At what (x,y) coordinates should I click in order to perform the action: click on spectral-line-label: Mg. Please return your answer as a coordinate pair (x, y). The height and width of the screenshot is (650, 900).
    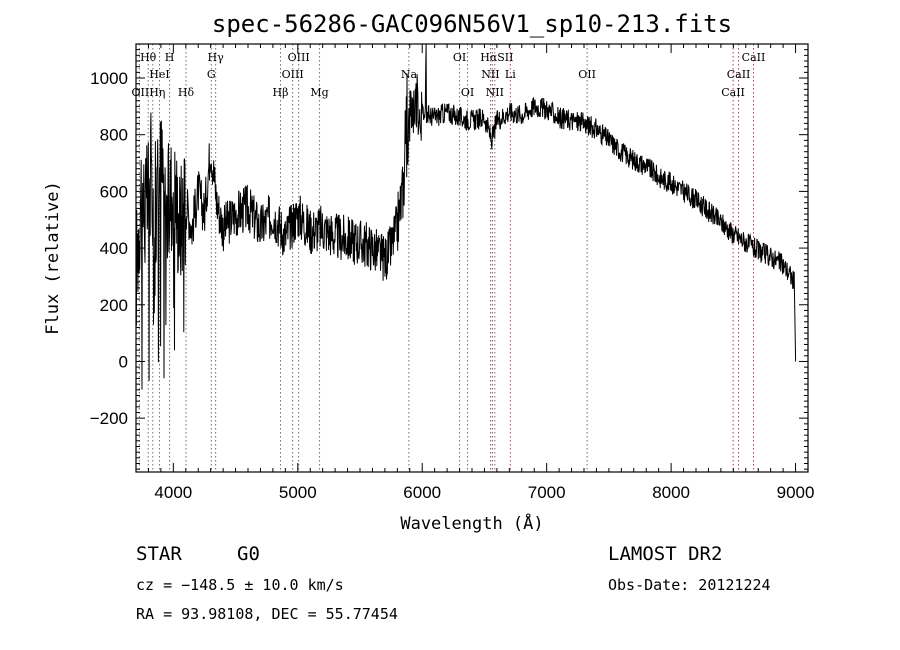
    Looking at the image, I should click on (319, 92).